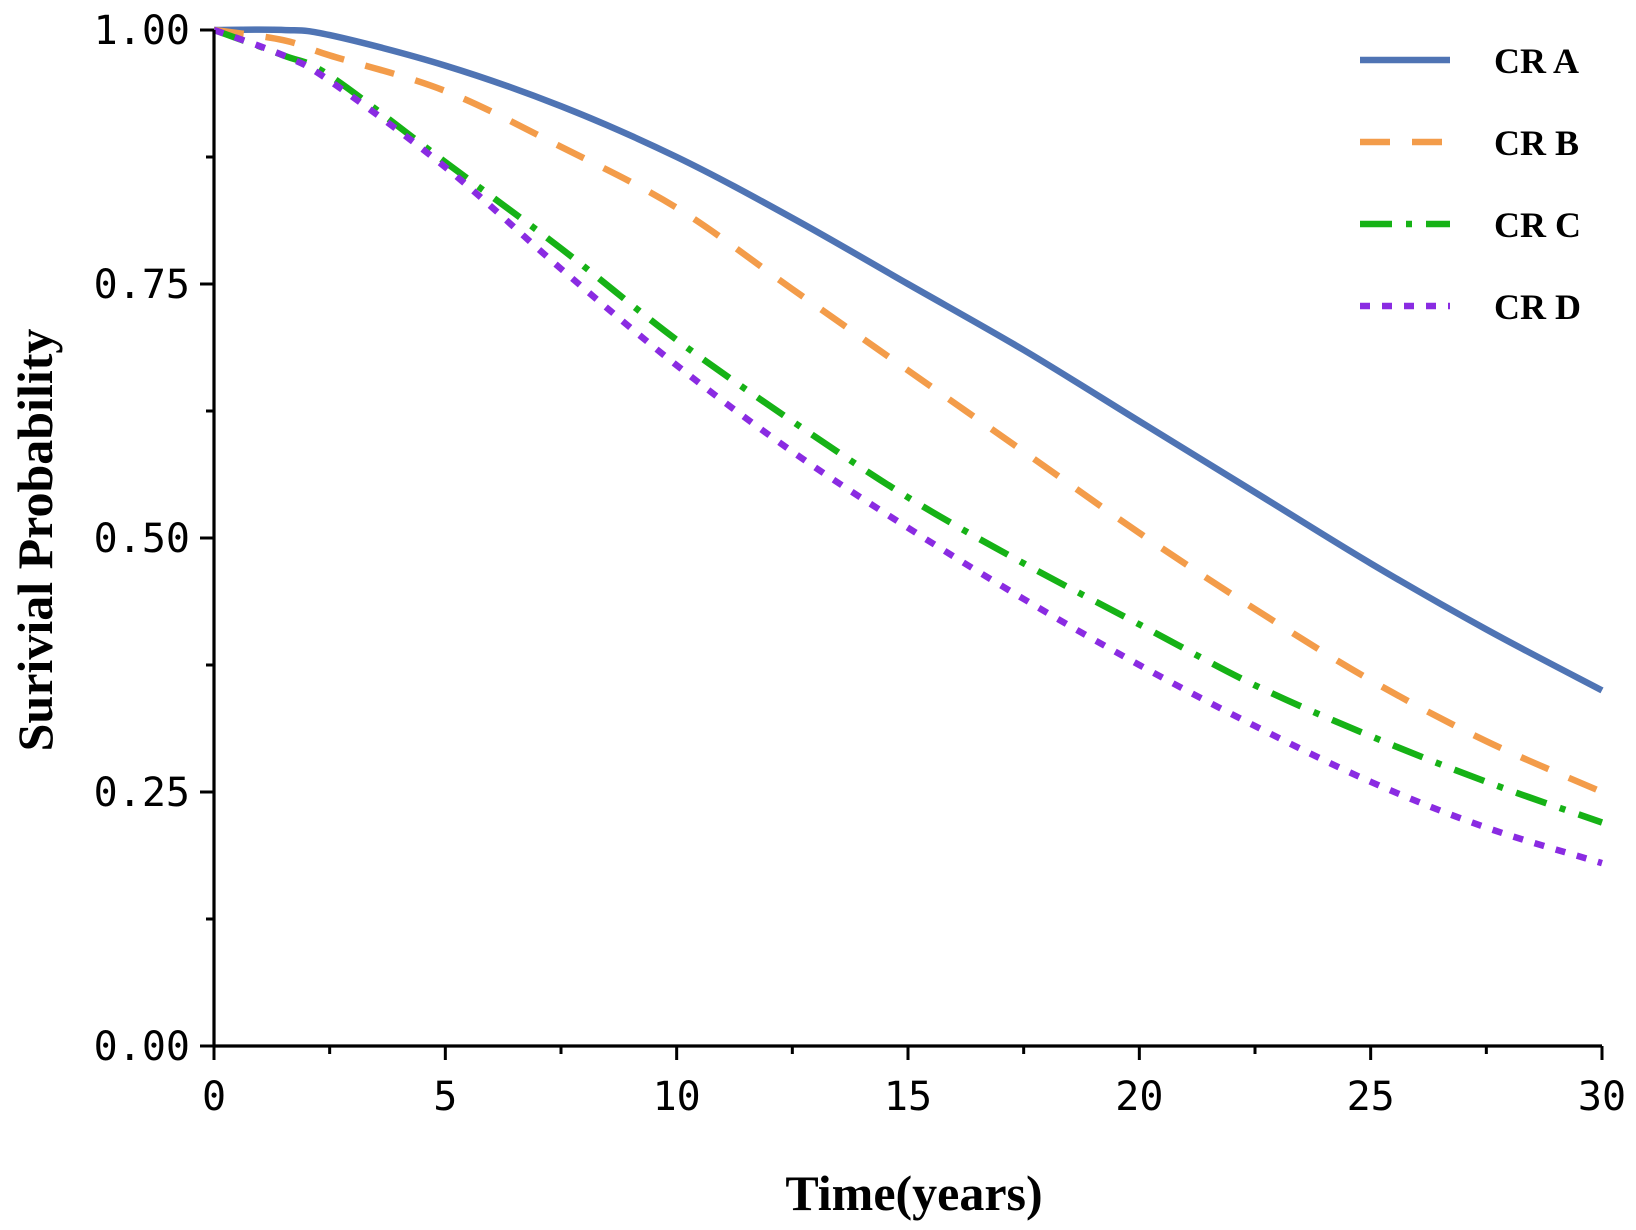  I want to click on x-tick-label: 10, so click(677, 1097).